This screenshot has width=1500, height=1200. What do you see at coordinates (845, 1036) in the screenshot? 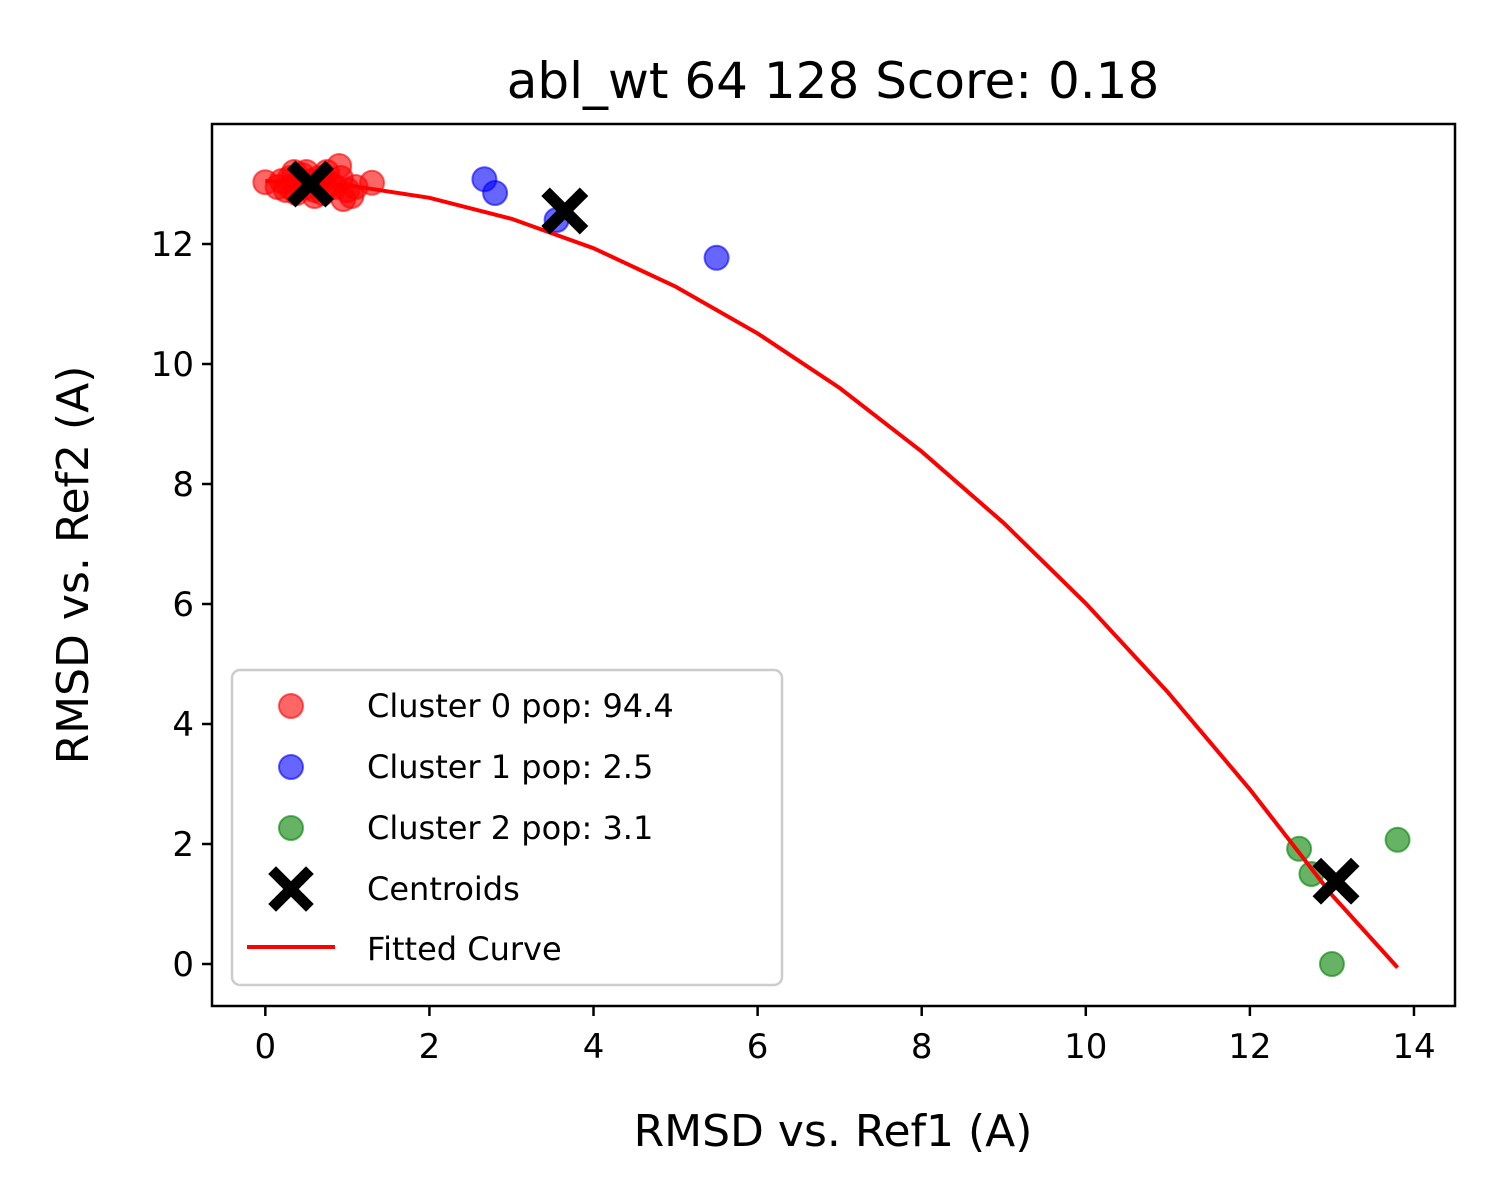
I see `x-axis: 0 2 4 6 8 10 12 14` at bounding box center [845, 1036].